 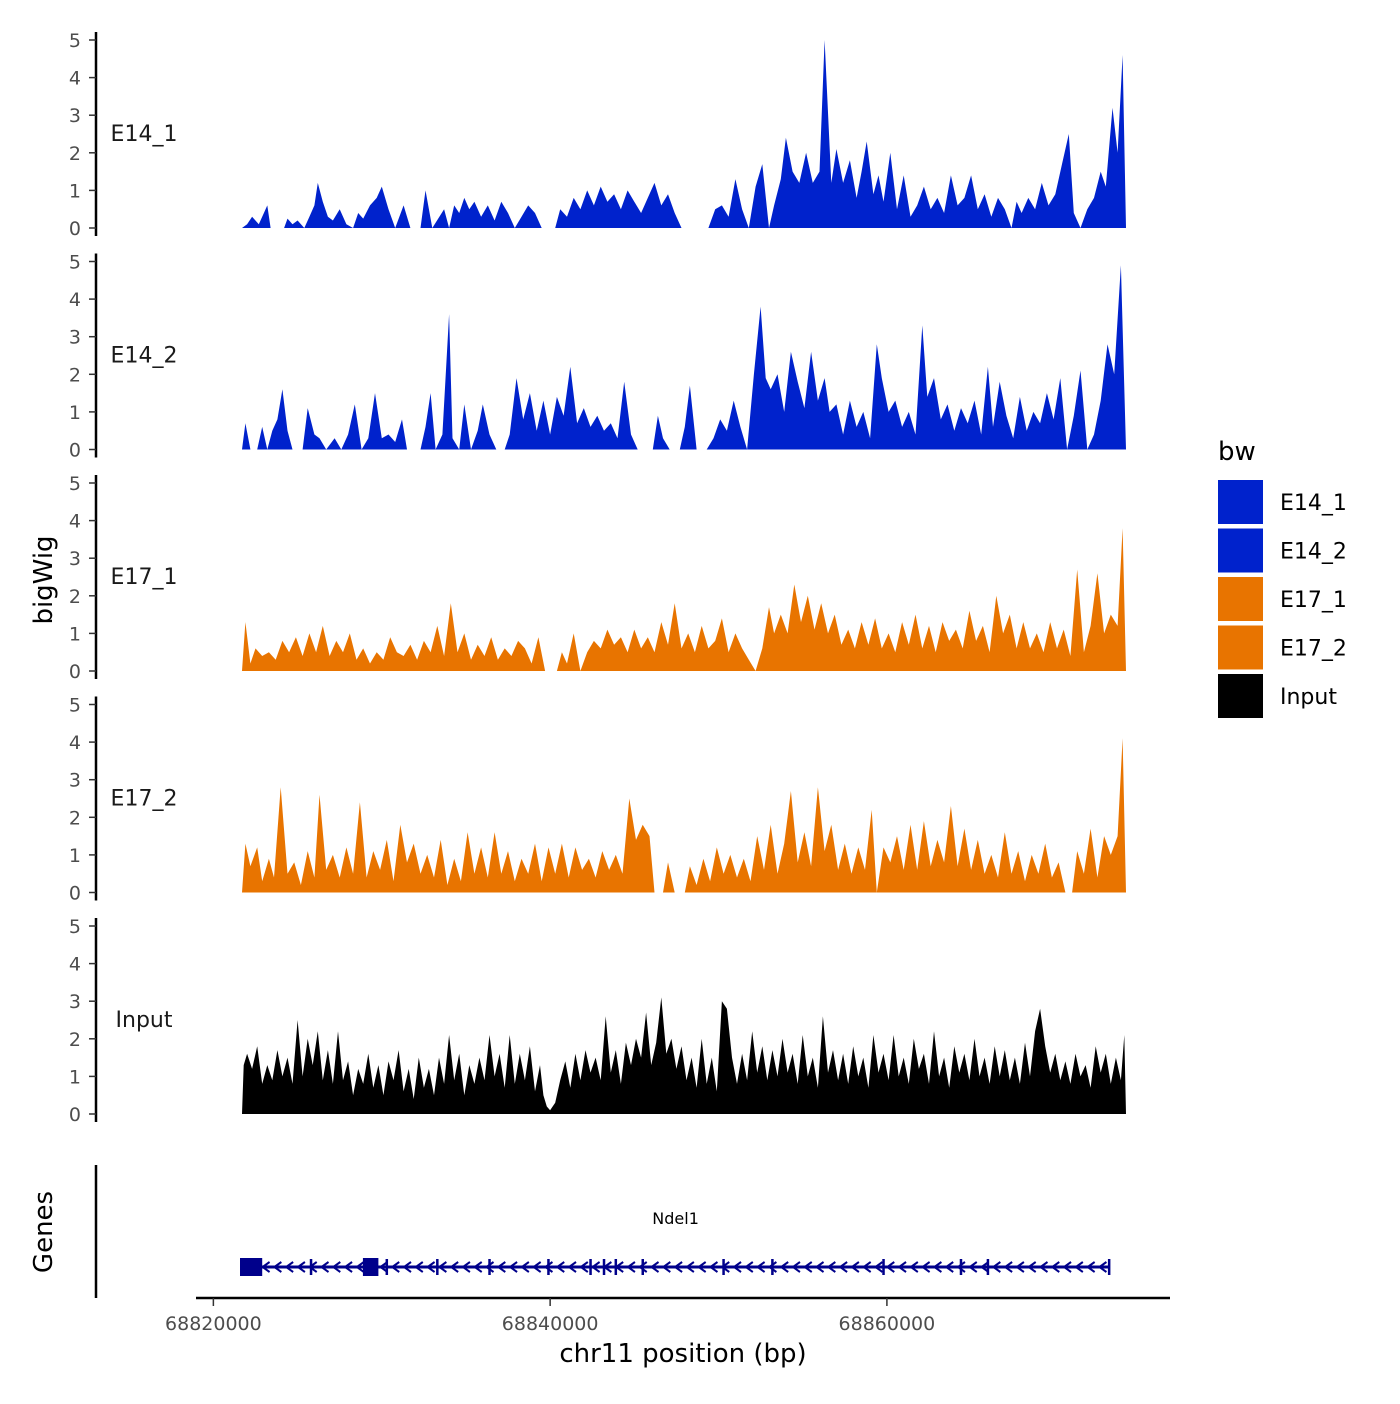 I want to click on legend-label: E14_2, so click(x=1313, y=552).